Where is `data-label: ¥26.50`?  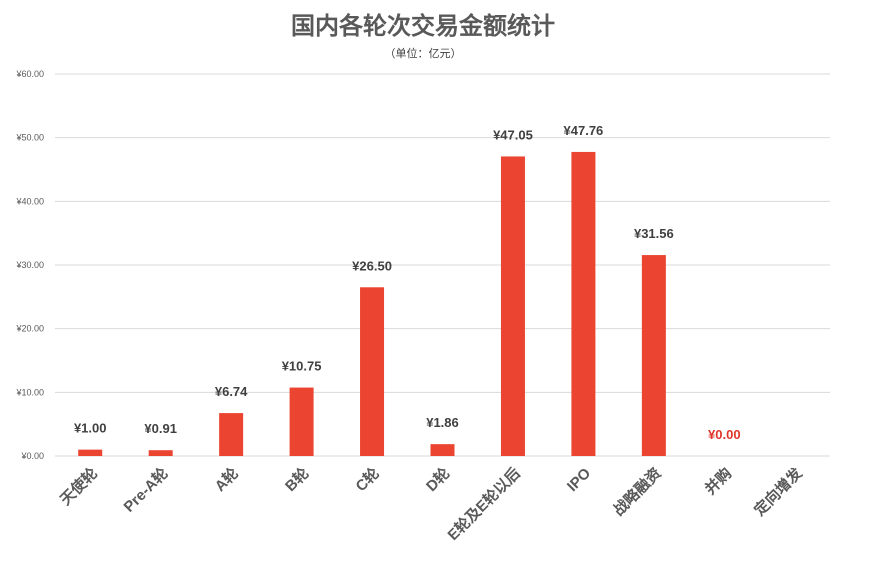
data-label: ¥26.50 is located at coordinates (372, 265).